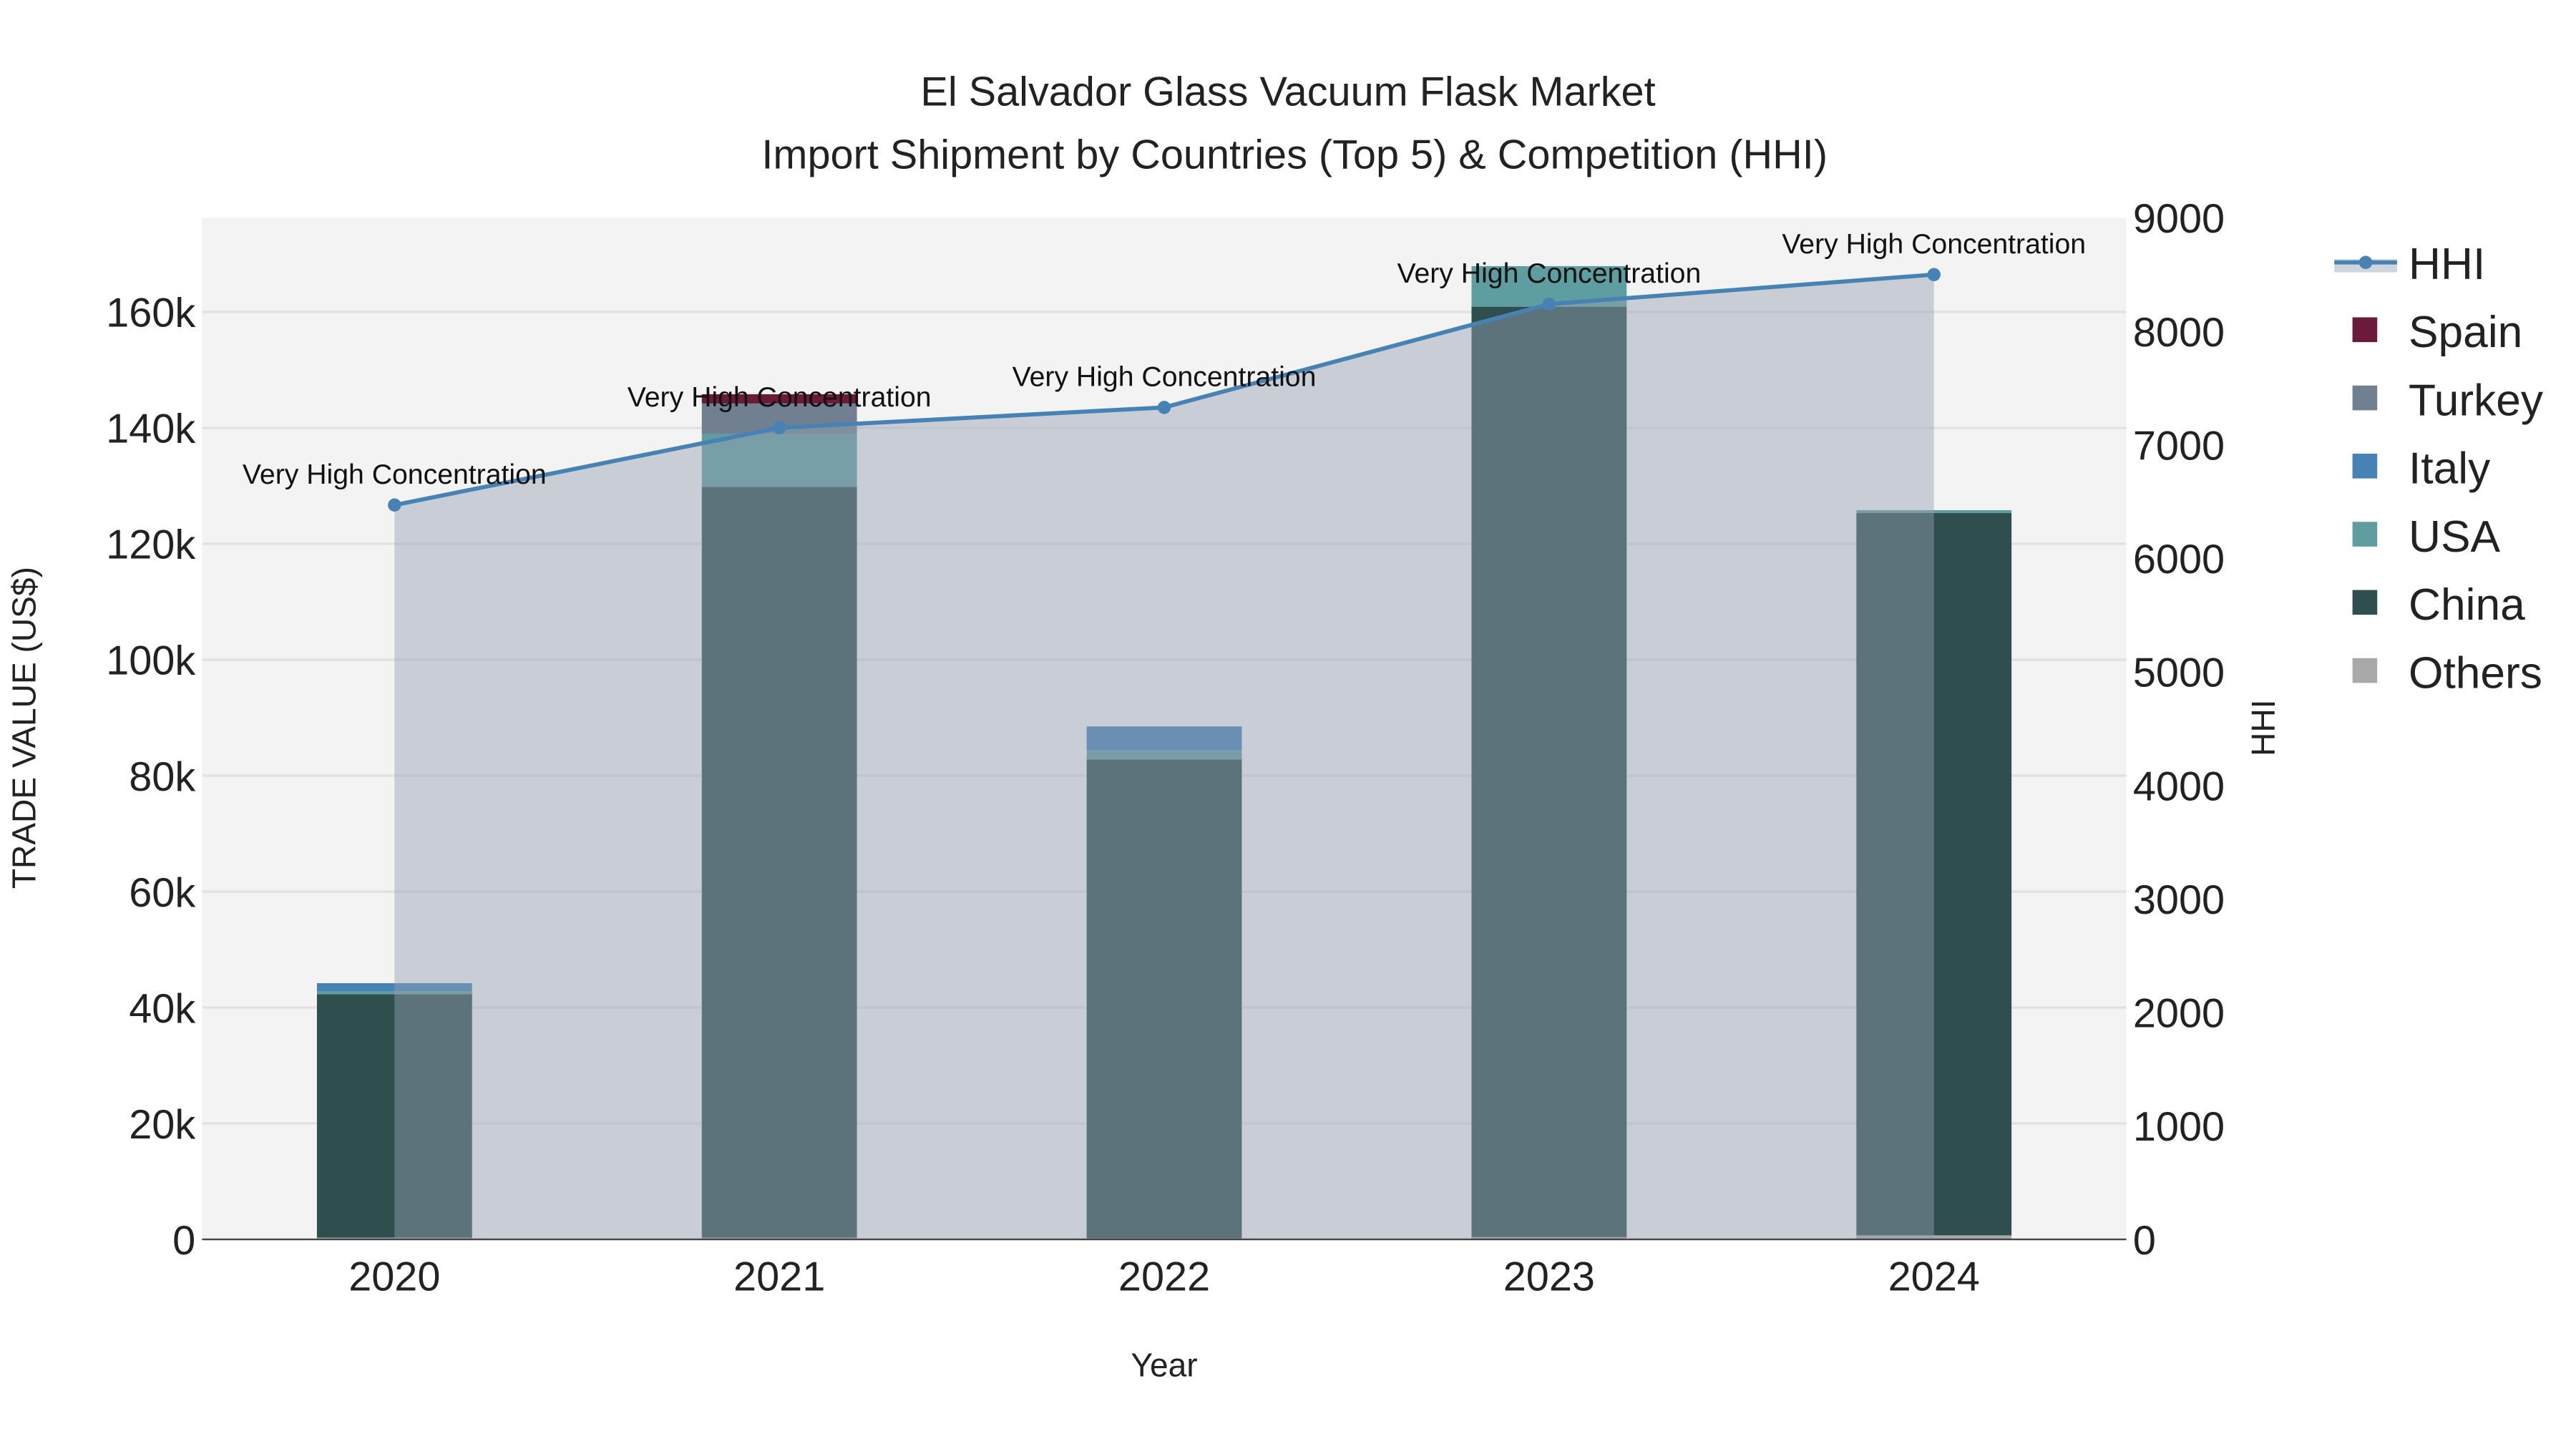 The image size is (2576, 1449). I want to click on legend-label: China, so click(2467, 605).